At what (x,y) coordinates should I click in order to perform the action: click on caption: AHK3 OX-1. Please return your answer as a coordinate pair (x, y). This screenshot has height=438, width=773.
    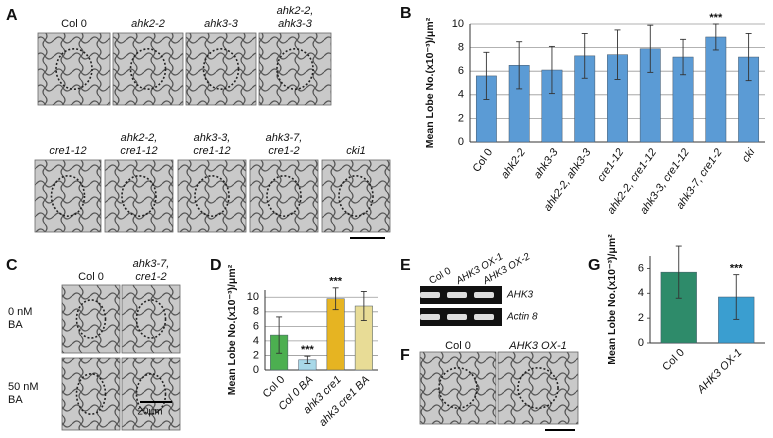
    Looking at the image, I should click on (537, 346).